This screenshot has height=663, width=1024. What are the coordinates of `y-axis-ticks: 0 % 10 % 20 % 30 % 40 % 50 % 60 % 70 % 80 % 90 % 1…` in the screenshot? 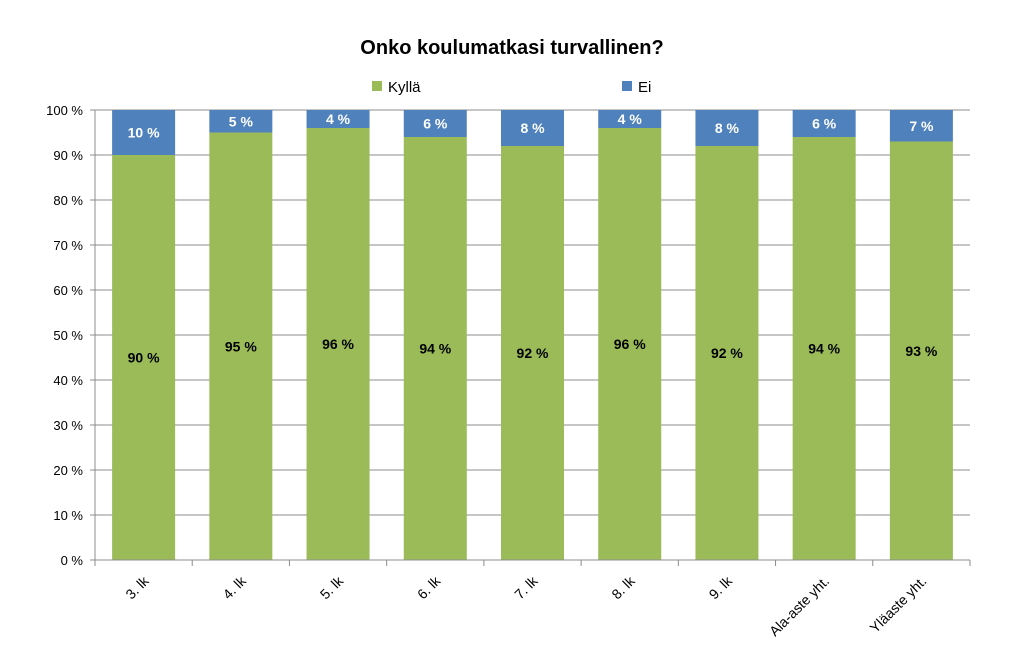 It's located at (70, 335).